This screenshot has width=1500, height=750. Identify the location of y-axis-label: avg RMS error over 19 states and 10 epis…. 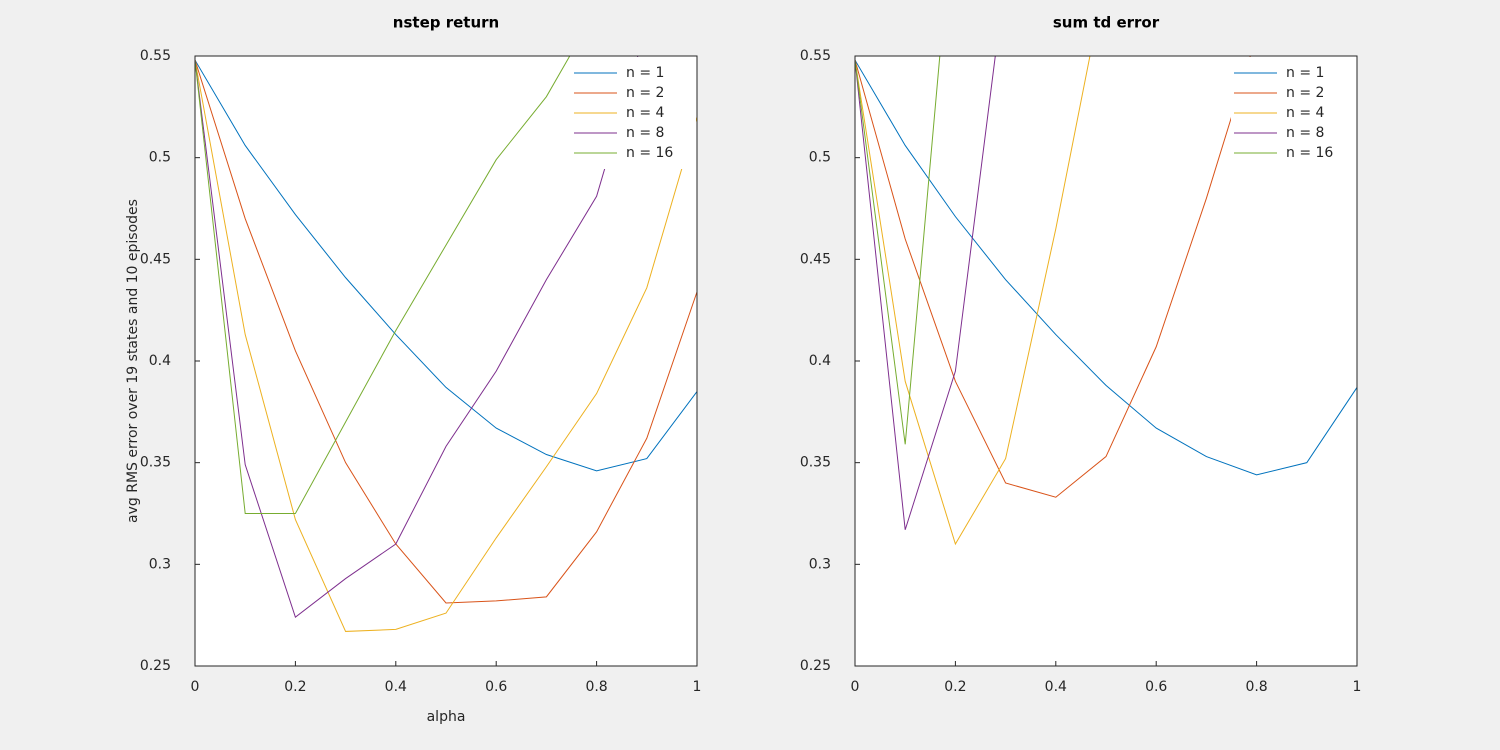
(133, 361).